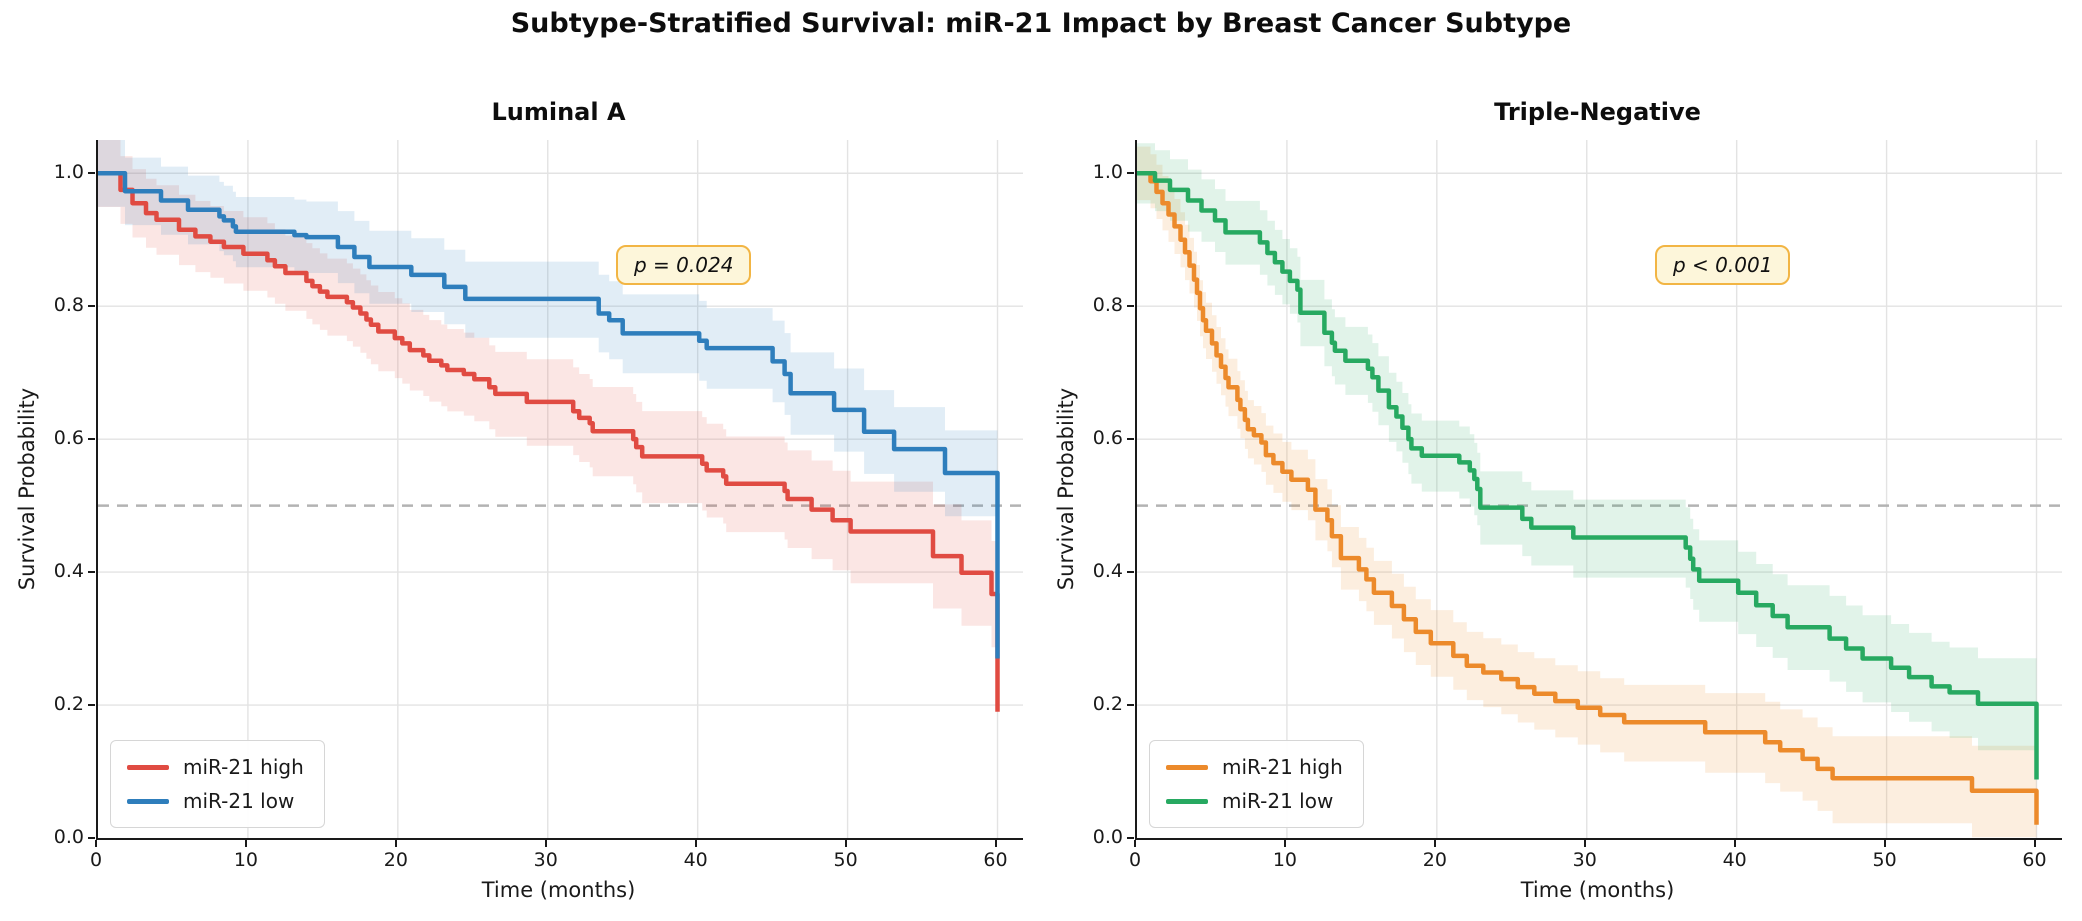  Describe the element at coordinates (1597, 112) in the screenshot. I see `panel-title-triple-negative: Triple-Negative` at that location.